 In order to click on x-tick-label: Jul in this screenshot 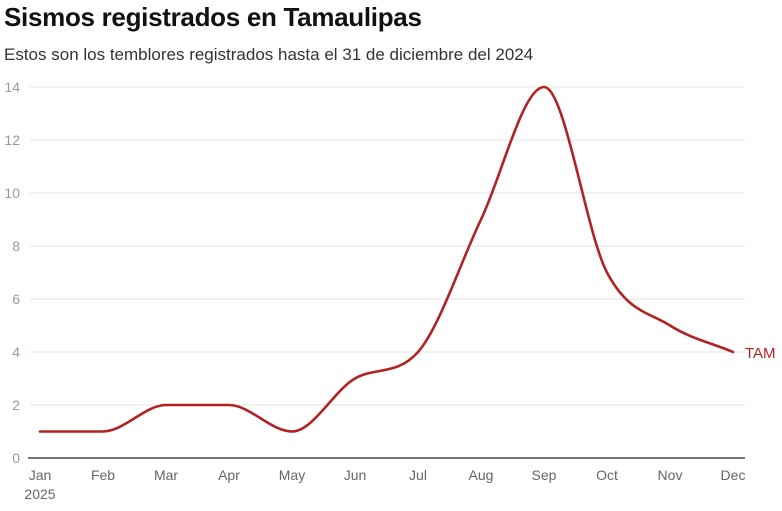, I will do `click(418, 475)`.